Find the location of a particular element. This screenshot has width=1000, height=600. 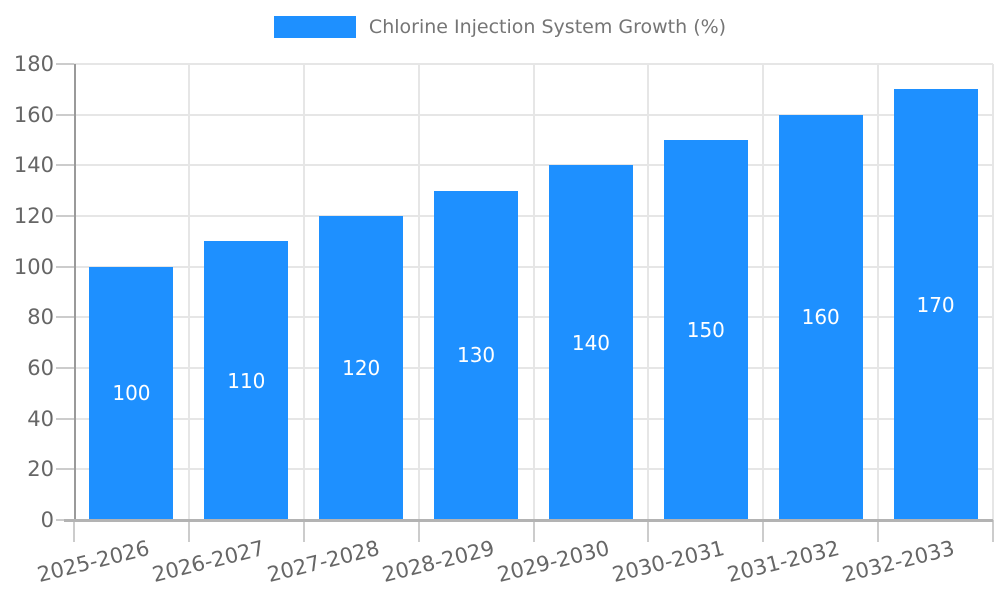

y-axis-tick-label: 180 is located at coordinates (33, 64).